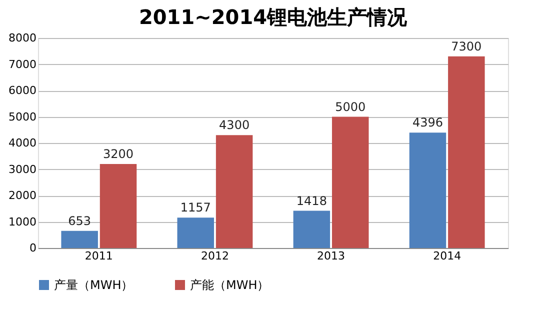  I want to click on y-tick-label: 1000, so click(22, 221).